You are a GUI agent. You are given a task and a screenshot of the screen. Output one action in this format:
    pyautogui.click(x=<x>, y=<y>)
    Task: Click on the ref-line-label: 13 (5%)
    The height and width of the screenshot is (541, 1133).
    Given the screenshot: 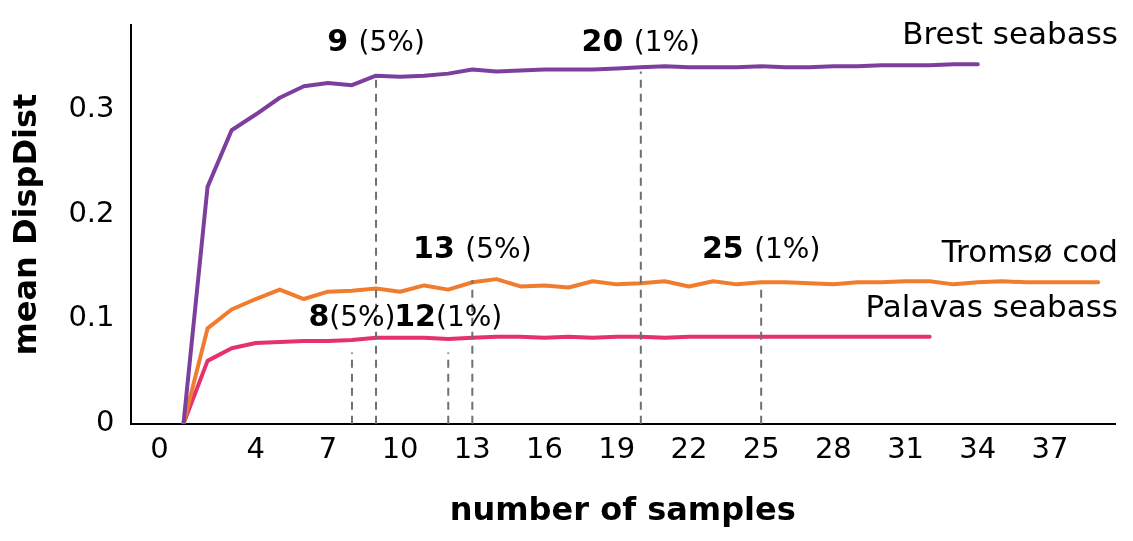 What is the action you would take?
    pyautogui.click(x=472, y=248)
    